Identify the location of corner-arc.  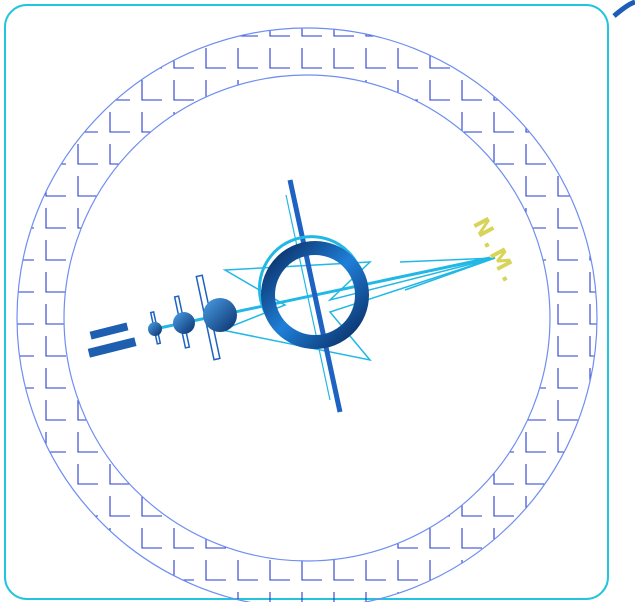
(623, 9).